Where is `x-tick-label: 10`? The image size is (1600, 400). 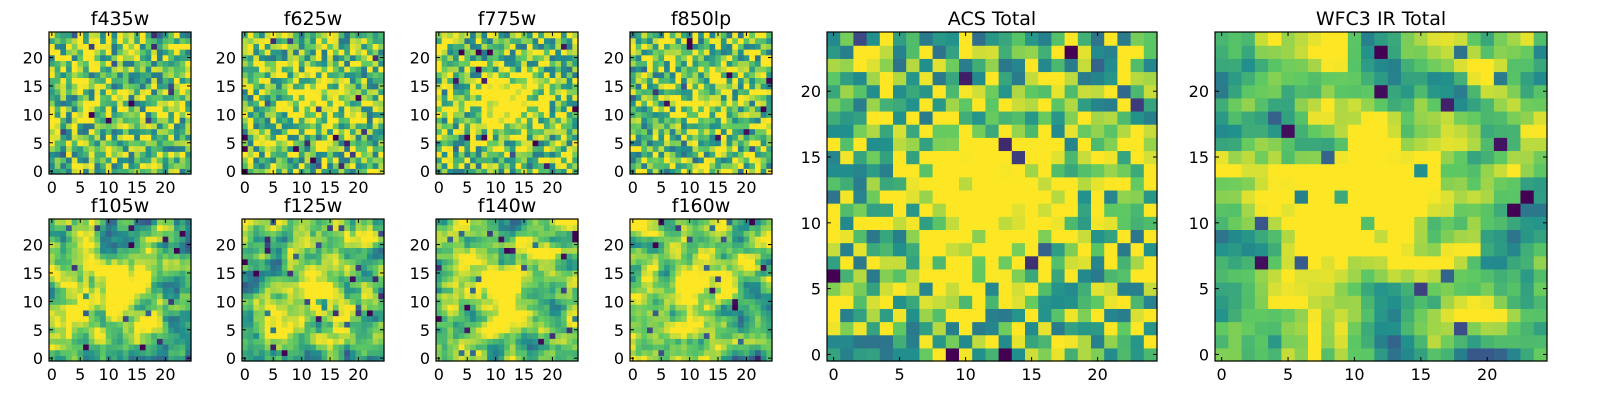
x-tick-label: 10 is located at coordinates (689, 187).